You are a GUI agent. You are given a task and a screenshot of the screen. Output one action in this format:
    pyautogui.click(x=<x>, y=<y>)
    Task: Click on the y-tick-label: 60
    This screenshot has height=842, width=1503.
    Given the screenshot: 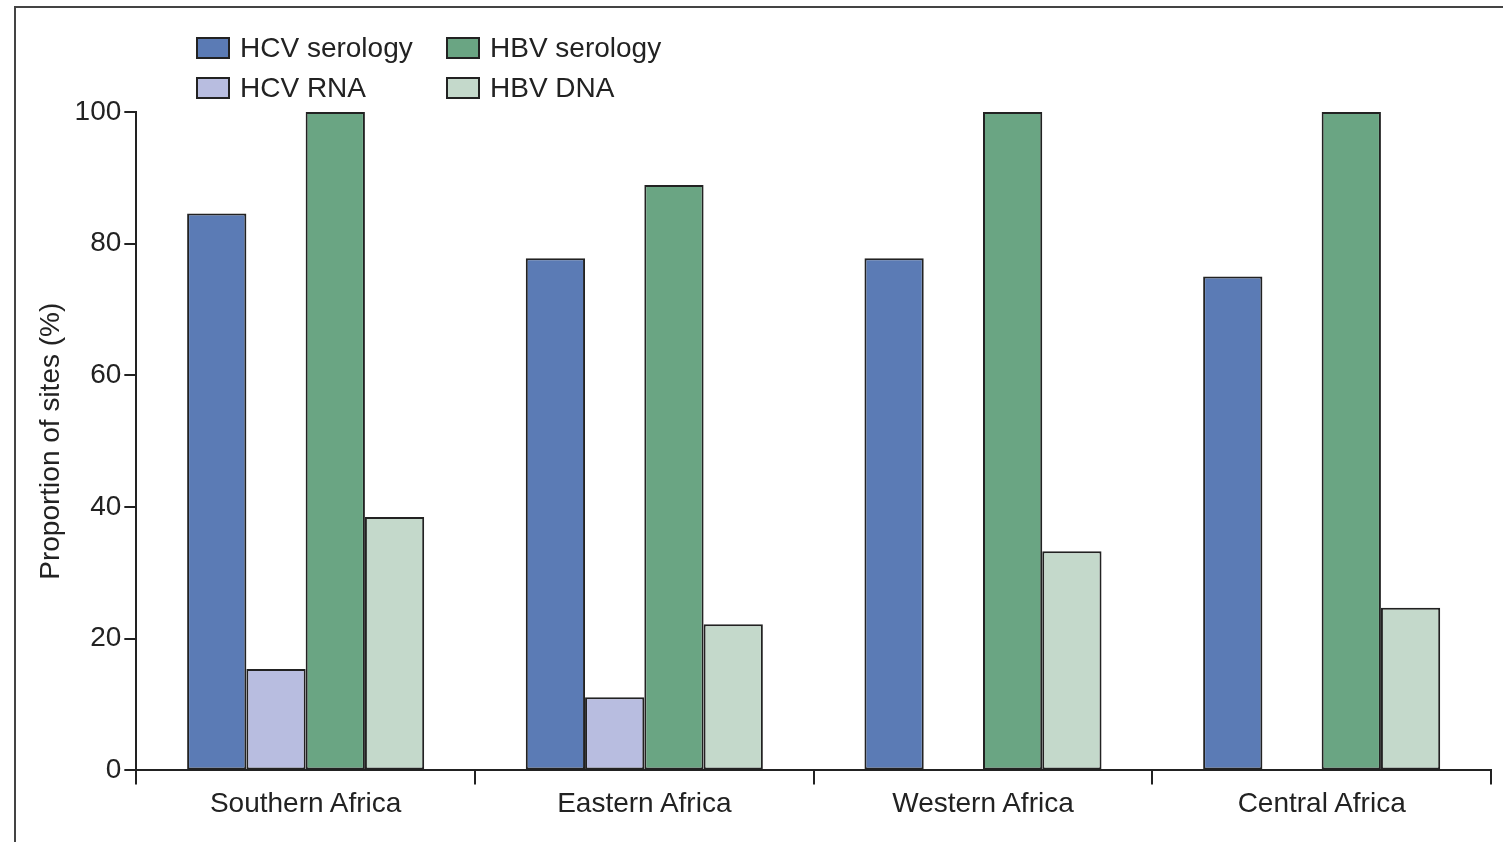 What is the action you would take?
    pyautogui.click(x=106, y=374)
    